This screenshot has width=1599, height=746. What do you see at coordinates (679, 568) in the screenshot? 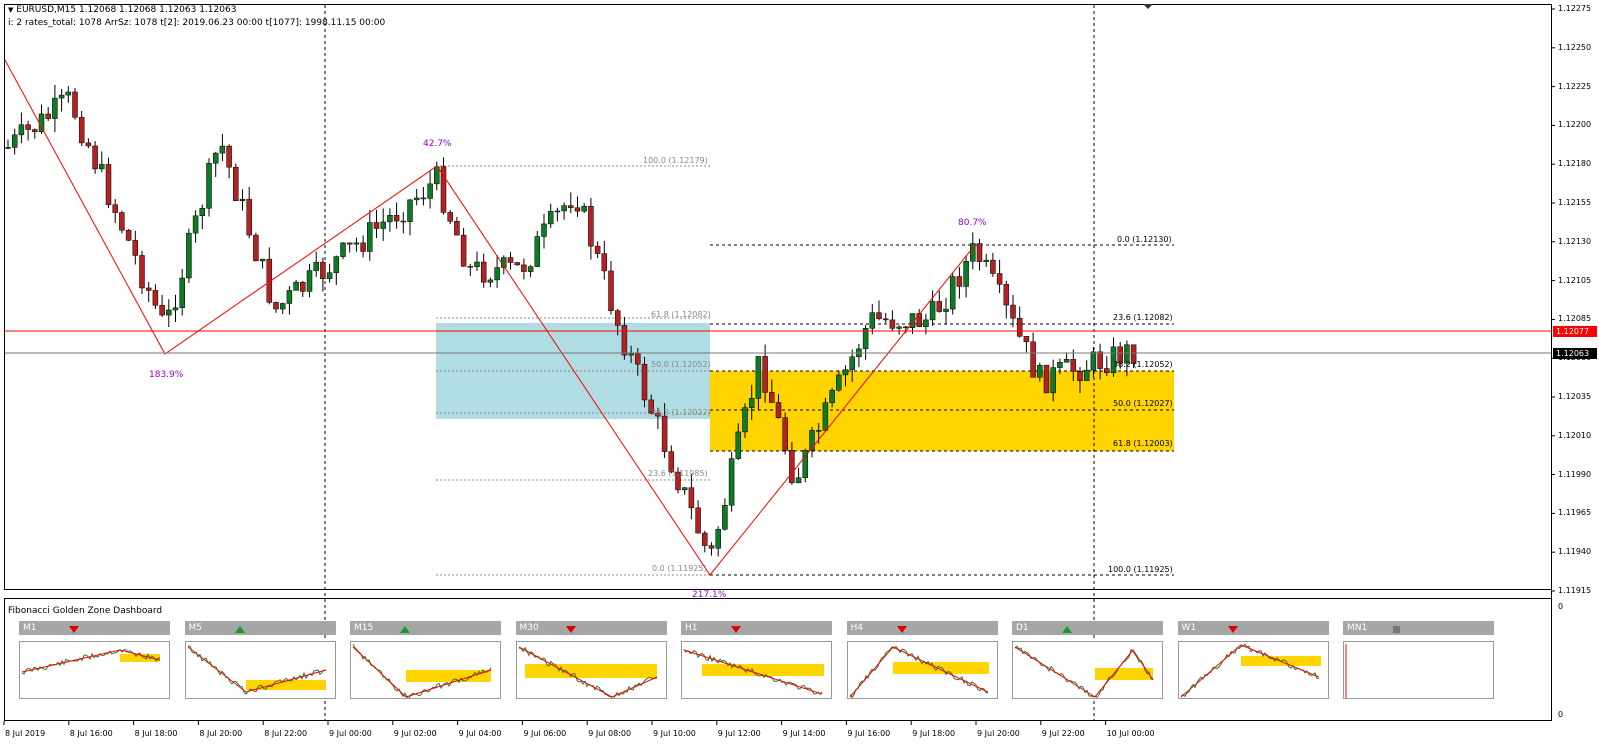
I see `fib-old-label: 0.0 (1.11925)` at bounding box center [679, 568].